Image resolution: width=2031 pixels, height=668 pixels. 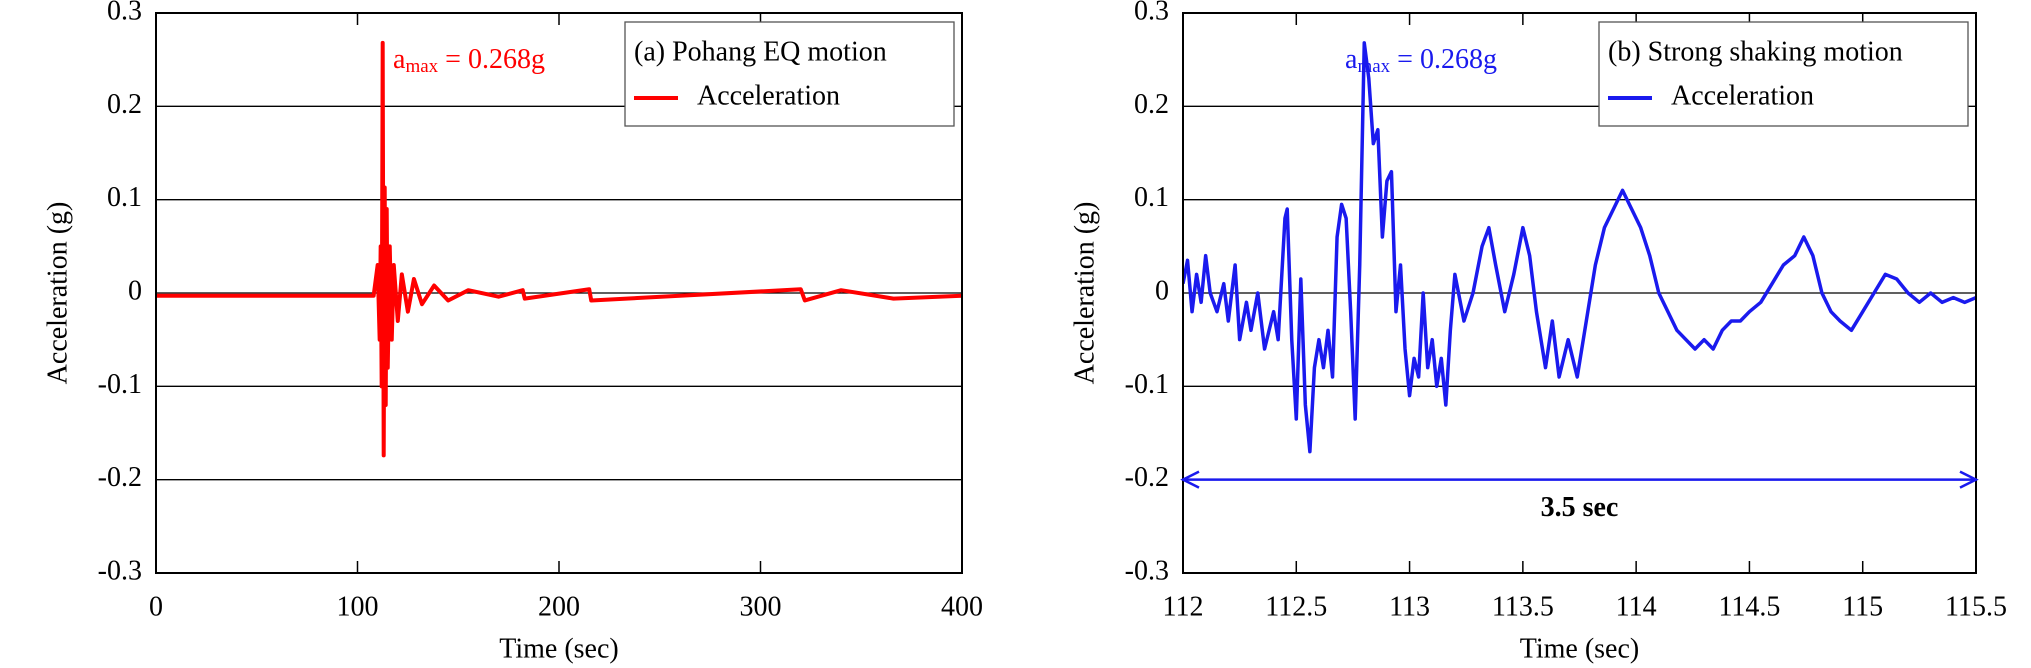 I want to click on x-tick-label: 114.5, so click(x=1749, y=606).